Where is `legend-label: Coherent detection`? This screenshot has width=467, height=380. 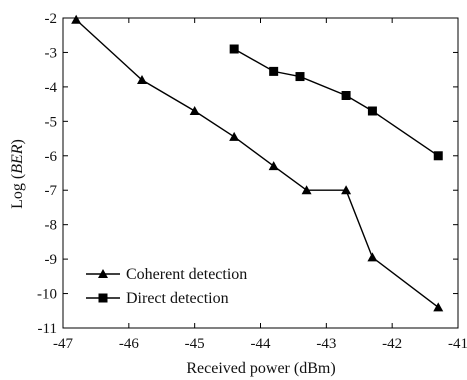 legend-label: Coherent detection is located at coordinates (186, 274).